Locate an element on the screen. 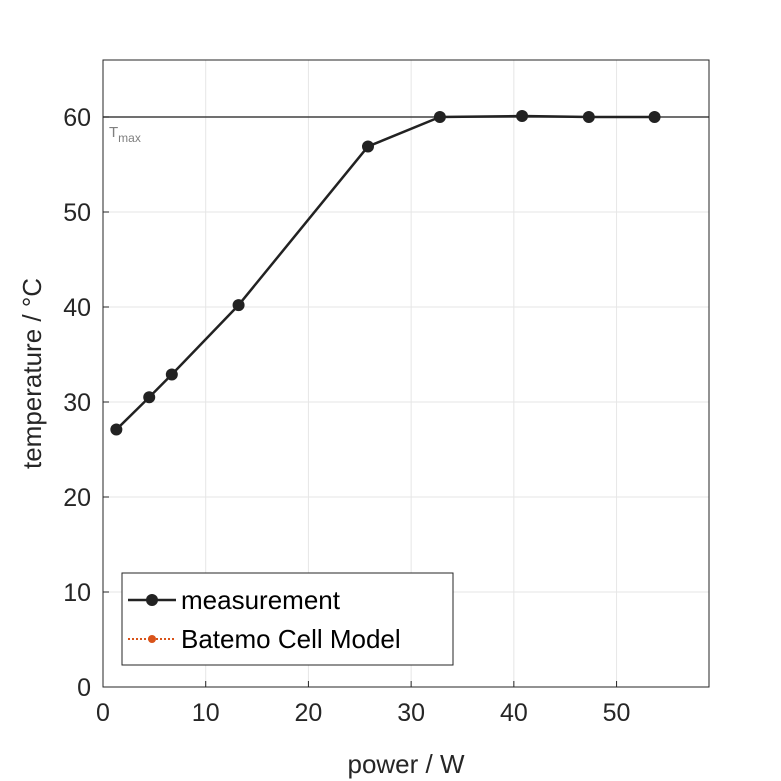 This screenshot has height=781, width=781. legend-box is located at coordinates (287, 619).